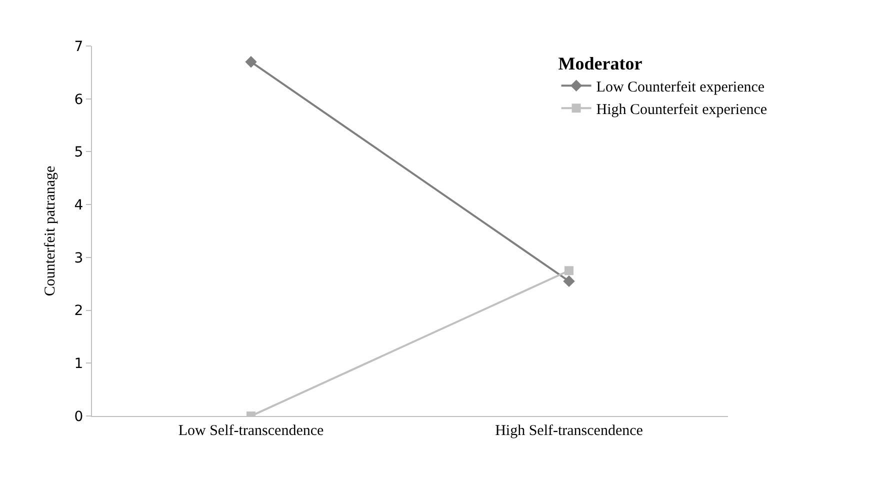 This screenshot has width=887, height=485. I want to click on y-tick-label: 0, so click(79, 416).